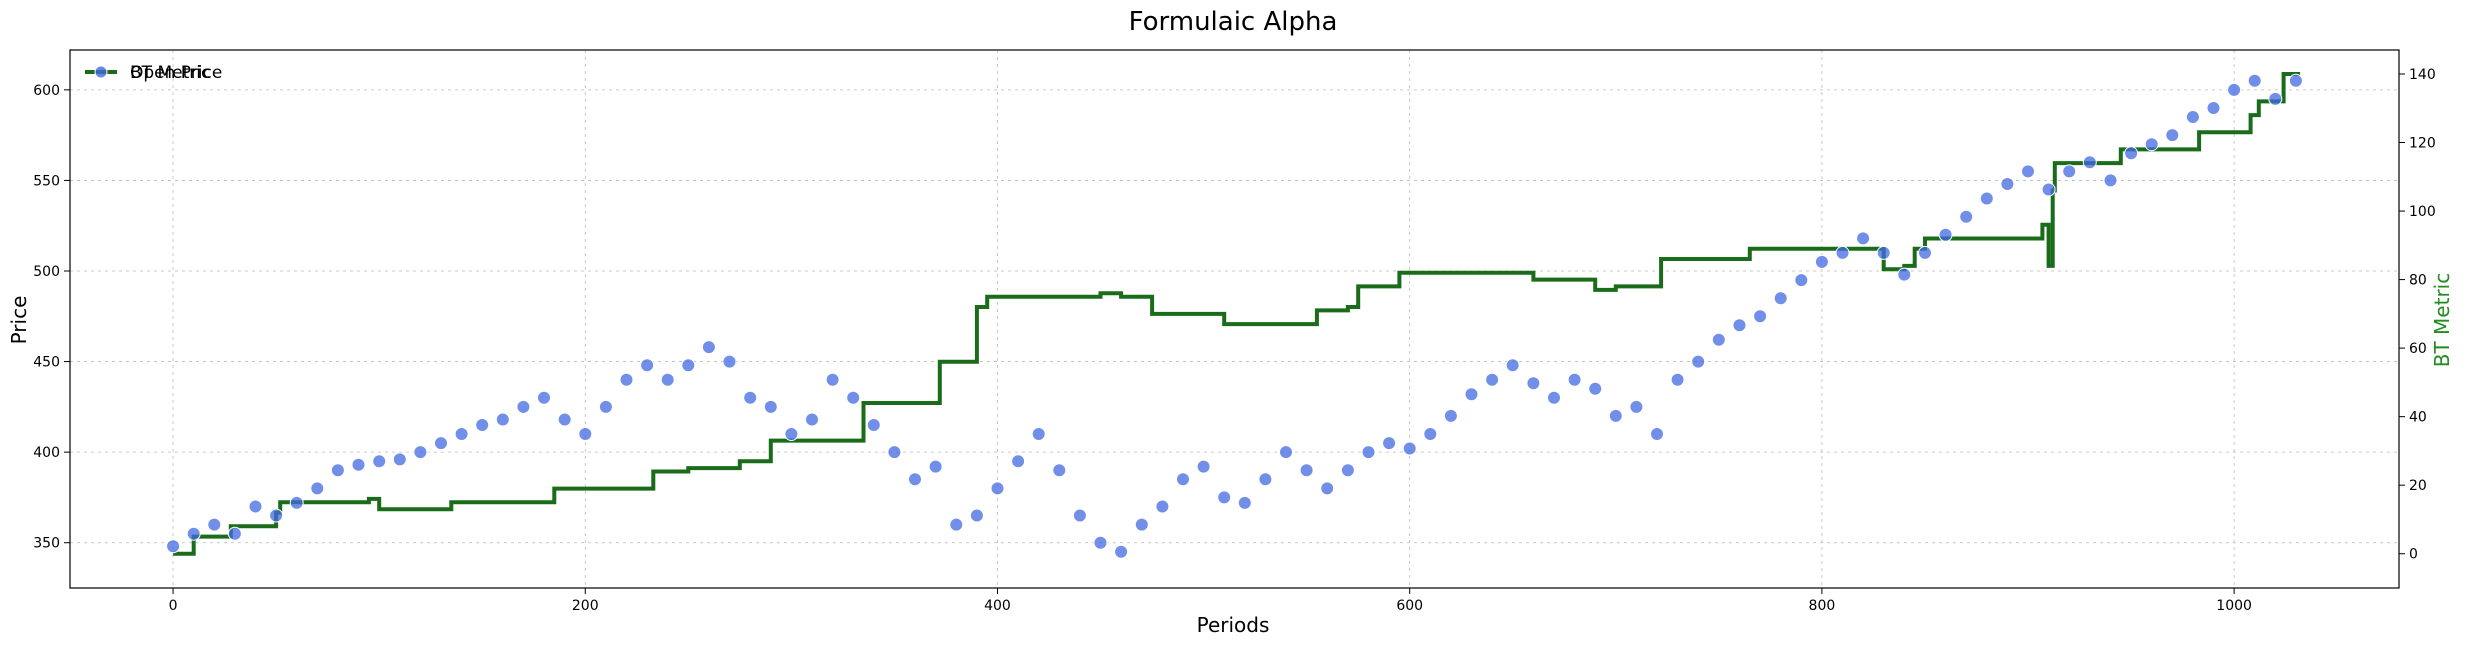 Image resolution: width=2466 pixels, height=647 pixels. What do you see at coordinates (170, 73) in the screenshot?
I see `legend-label-bt-metric: BT Metric` at bounding box center [170, 73].